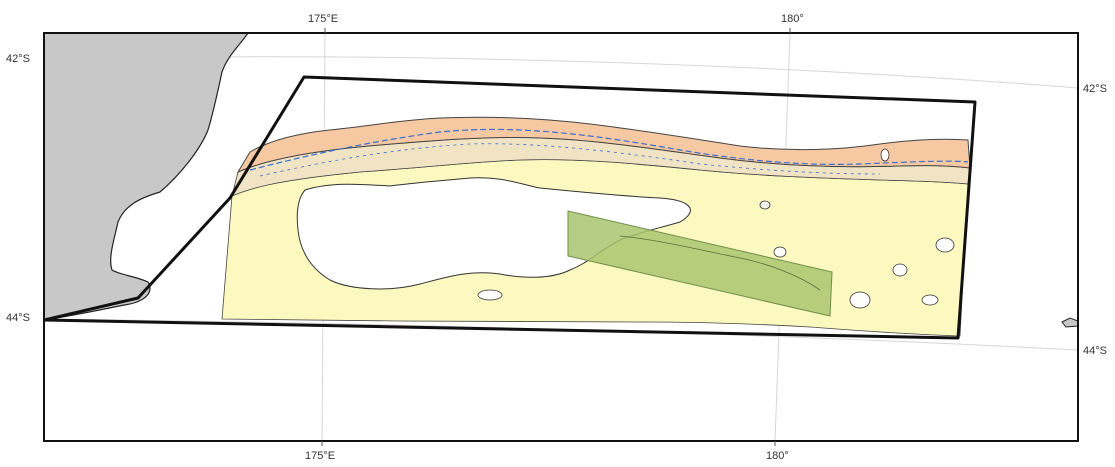  I want to click on label-lat-42-left: 42°S, so click(18, 59).